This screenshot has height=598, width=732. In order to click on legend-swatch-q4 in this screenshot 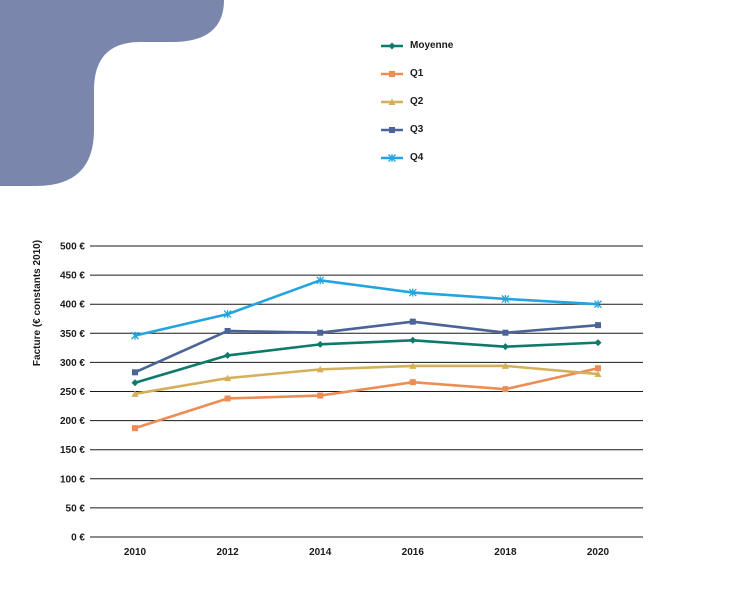, I will do `click(392, 158)`.